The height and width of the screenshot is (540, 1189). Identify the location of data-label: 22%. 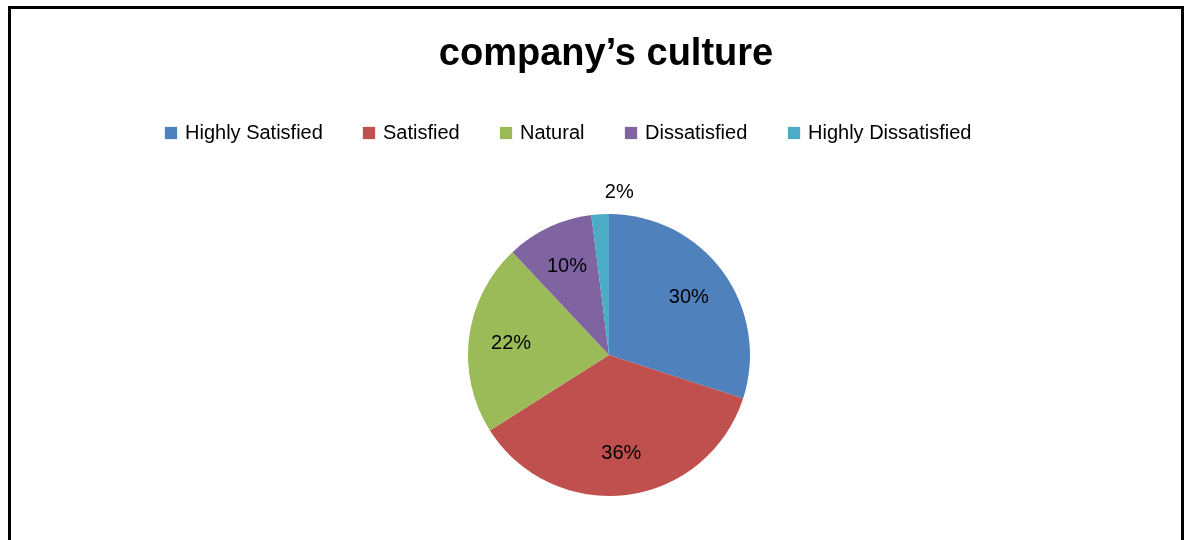
(511, 341).